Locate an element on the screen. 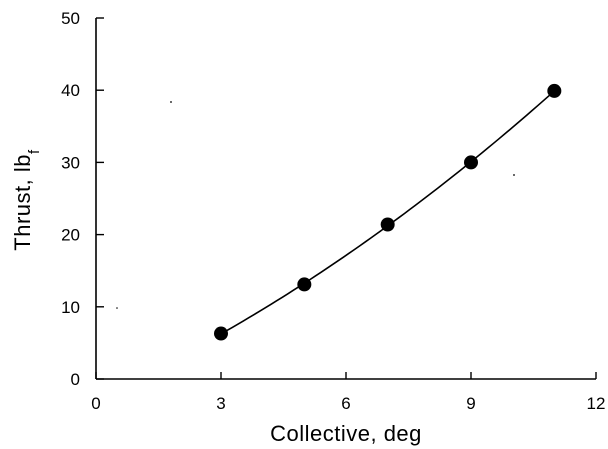 This screenshot has width=608, height=449. y-axis-ticks: 0 10 20 30 40 50 is located at coordinates (82, 199).